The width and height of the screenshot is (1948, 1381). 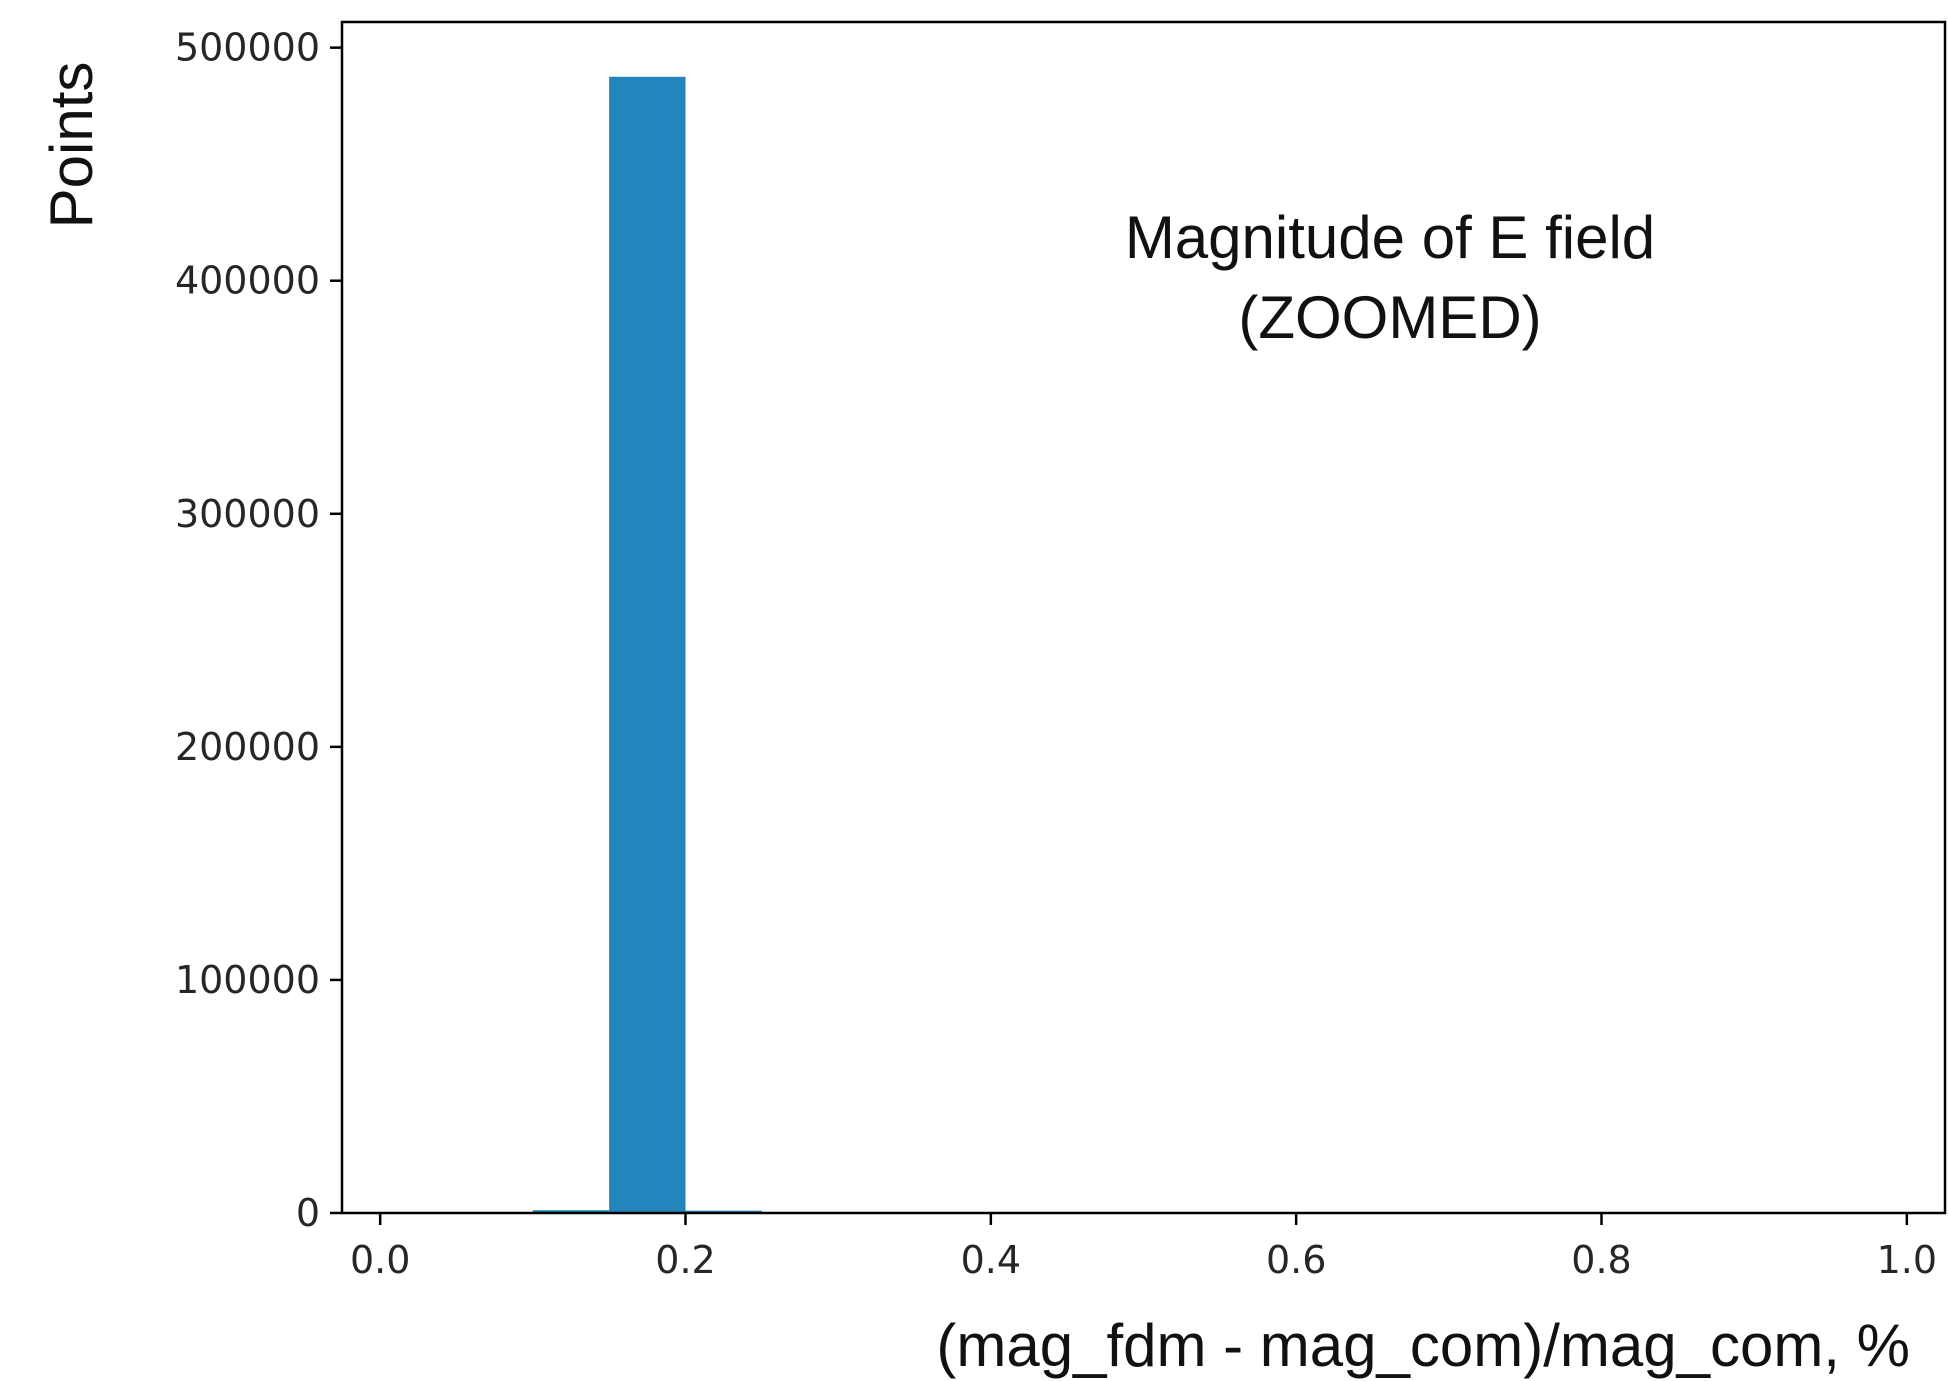 What do you see at coordinates (1390, 237) in the screenshot?
I see `annotation-line-1: Magnitude of E field` at bounding box center [1390, 237].